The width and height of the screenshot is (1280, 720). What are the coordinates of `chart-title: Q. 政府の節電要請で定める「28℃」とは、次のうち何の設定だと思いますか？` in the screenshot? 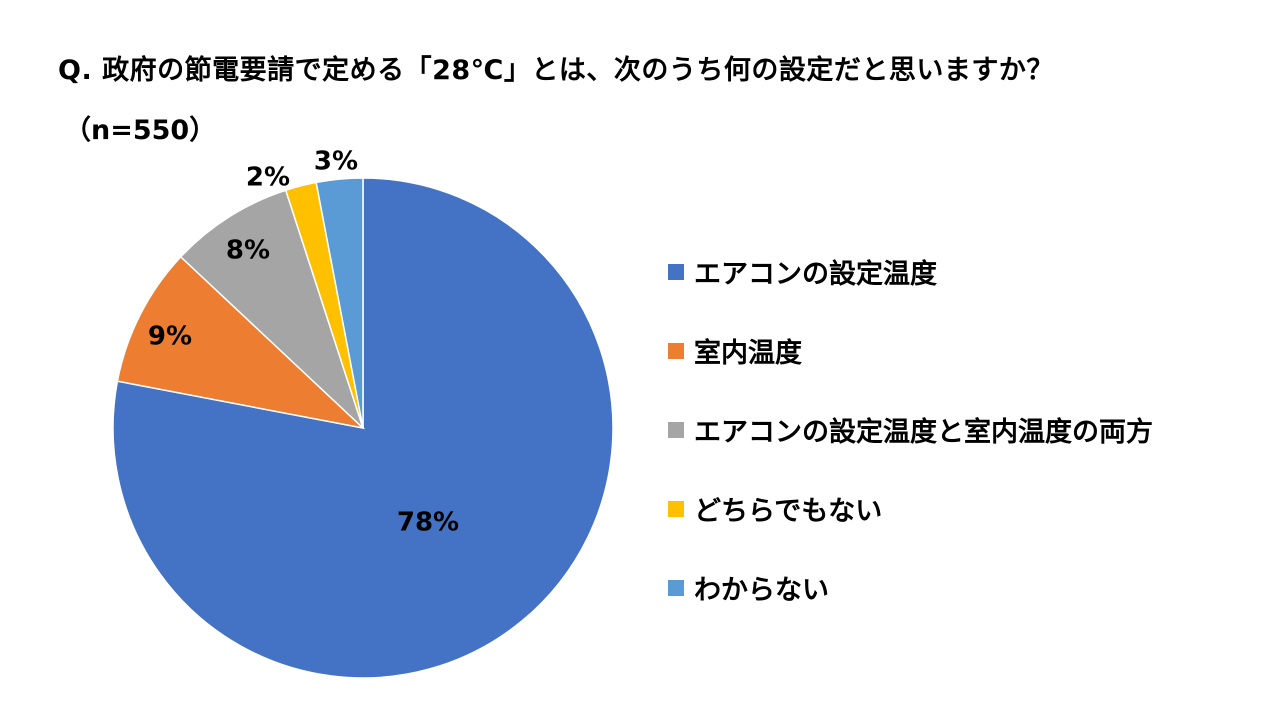 It's located at (556, 70).